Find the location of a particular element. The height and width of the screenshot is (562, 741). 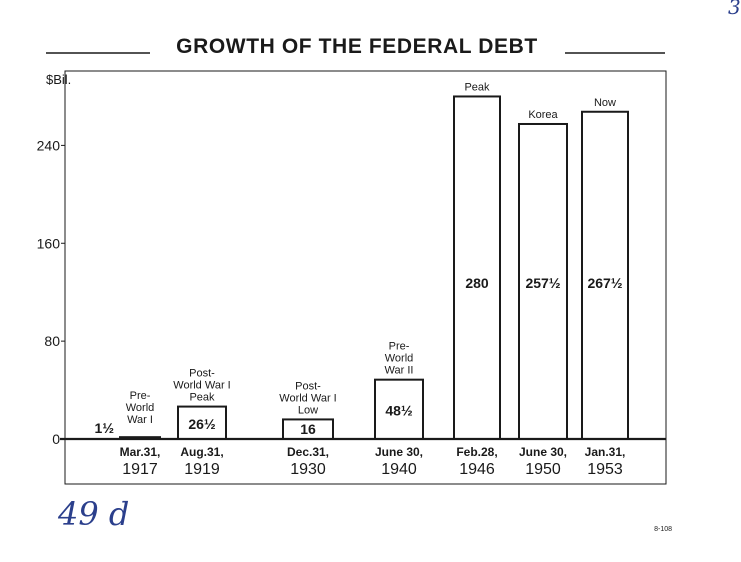

y-tick-label: 80 is located at coordinates (52, 341).